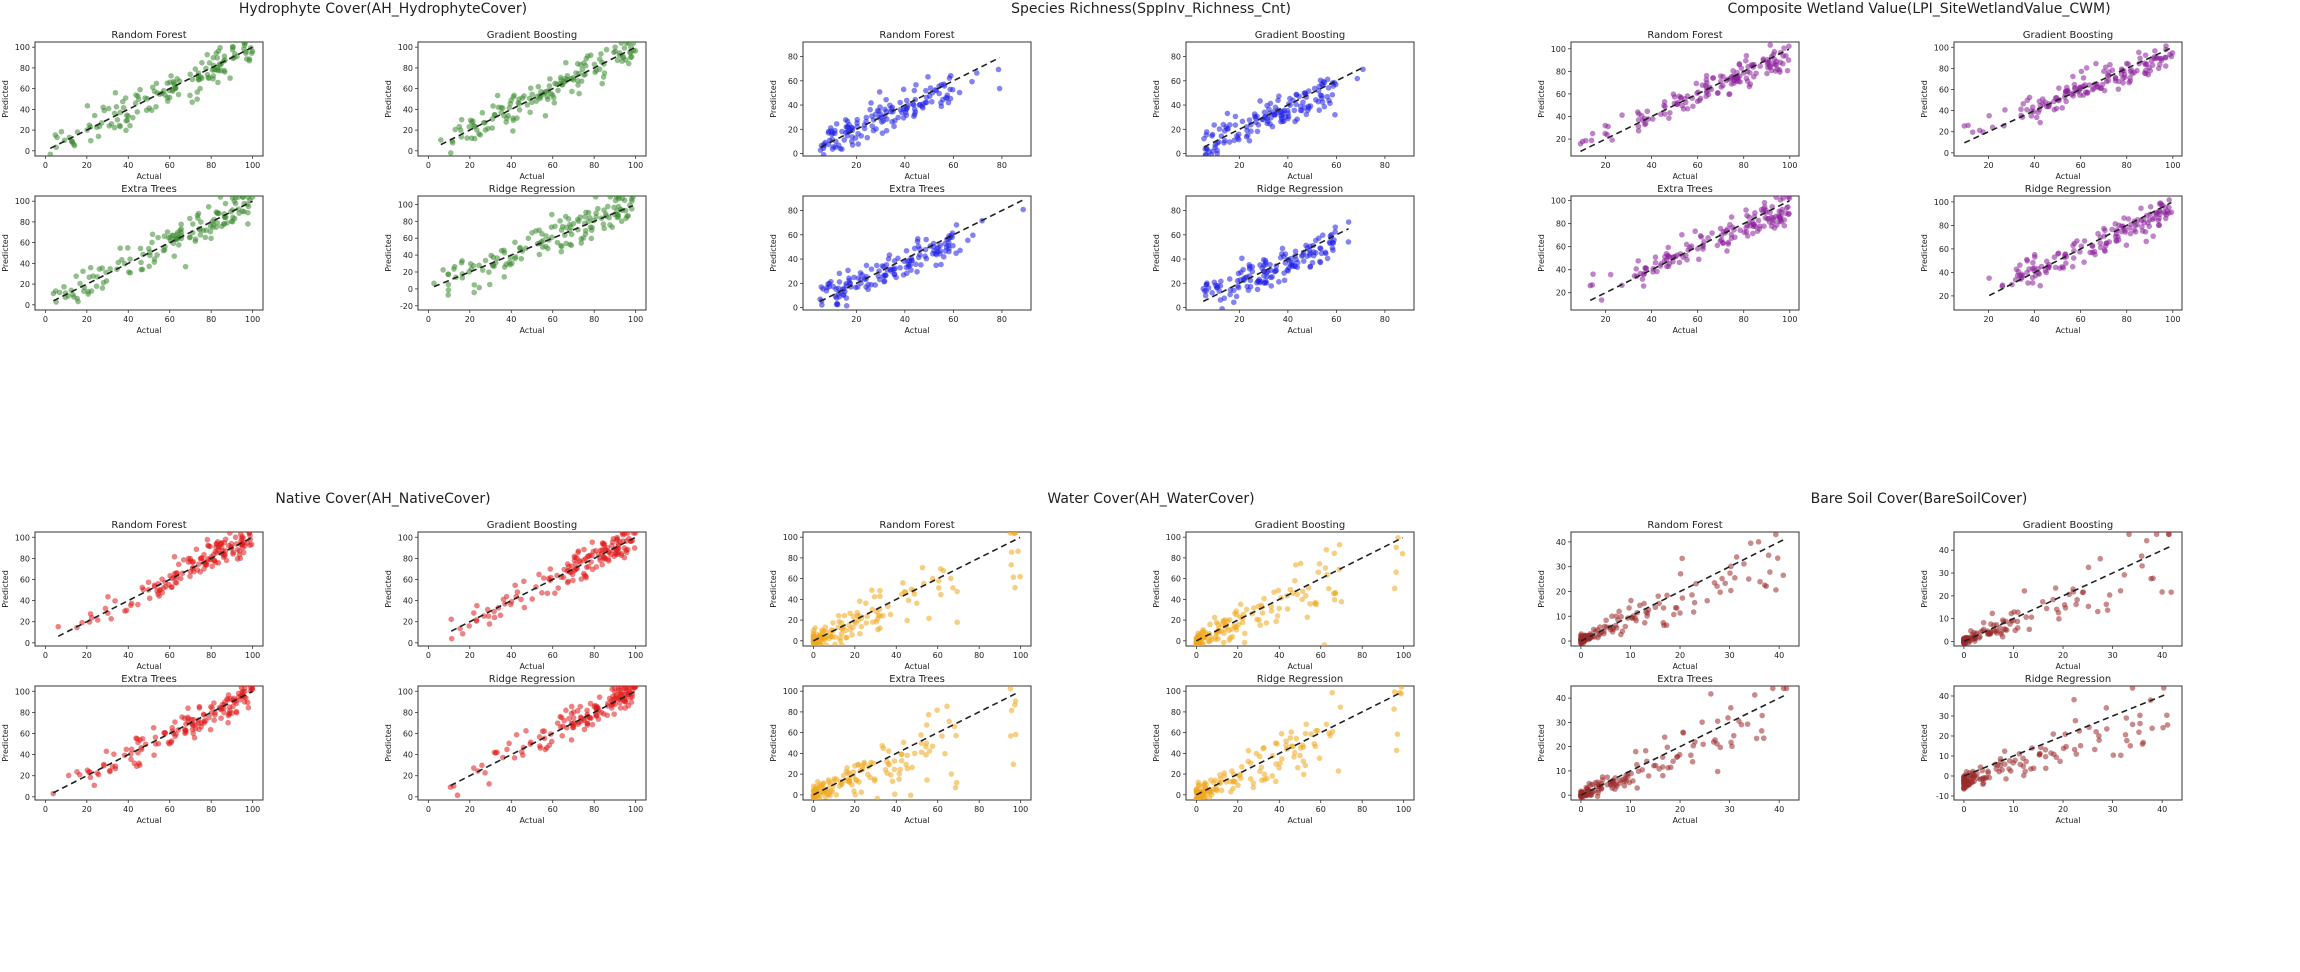 The width and height of the screenshot is (2300, 972). What do you see at coordinates (1173, 691) in the screenshot?
I see `y-tick-label: 100` at bounding box center [1173, 691].